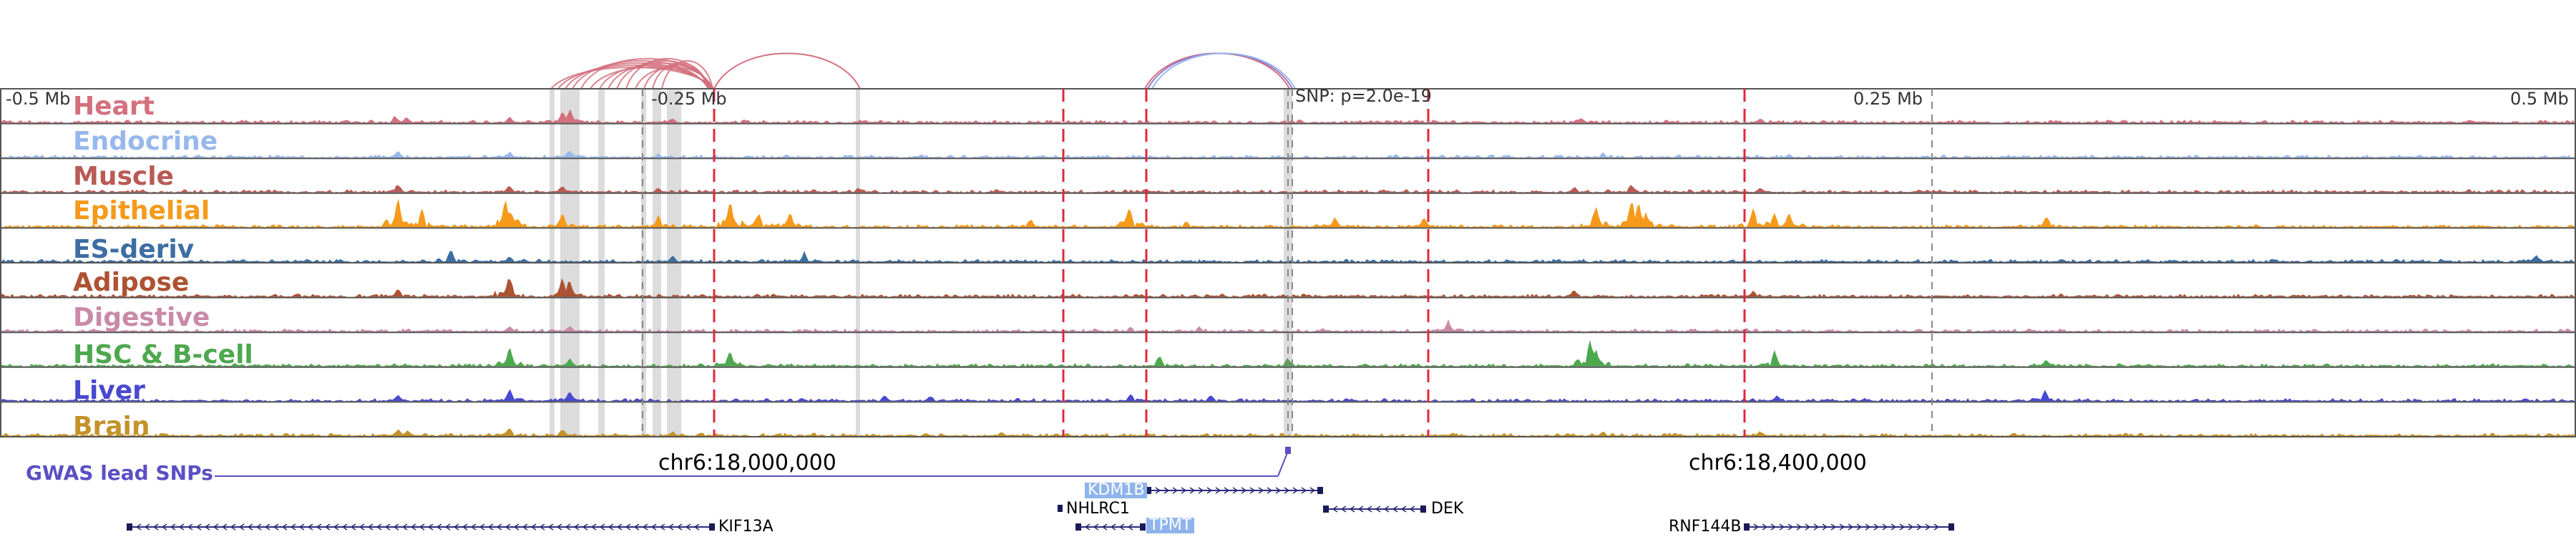 The height and width of the screenshot is (537, 2576). I want to click on scale-label-right: 0.5 Mb, so click(2539, 99).